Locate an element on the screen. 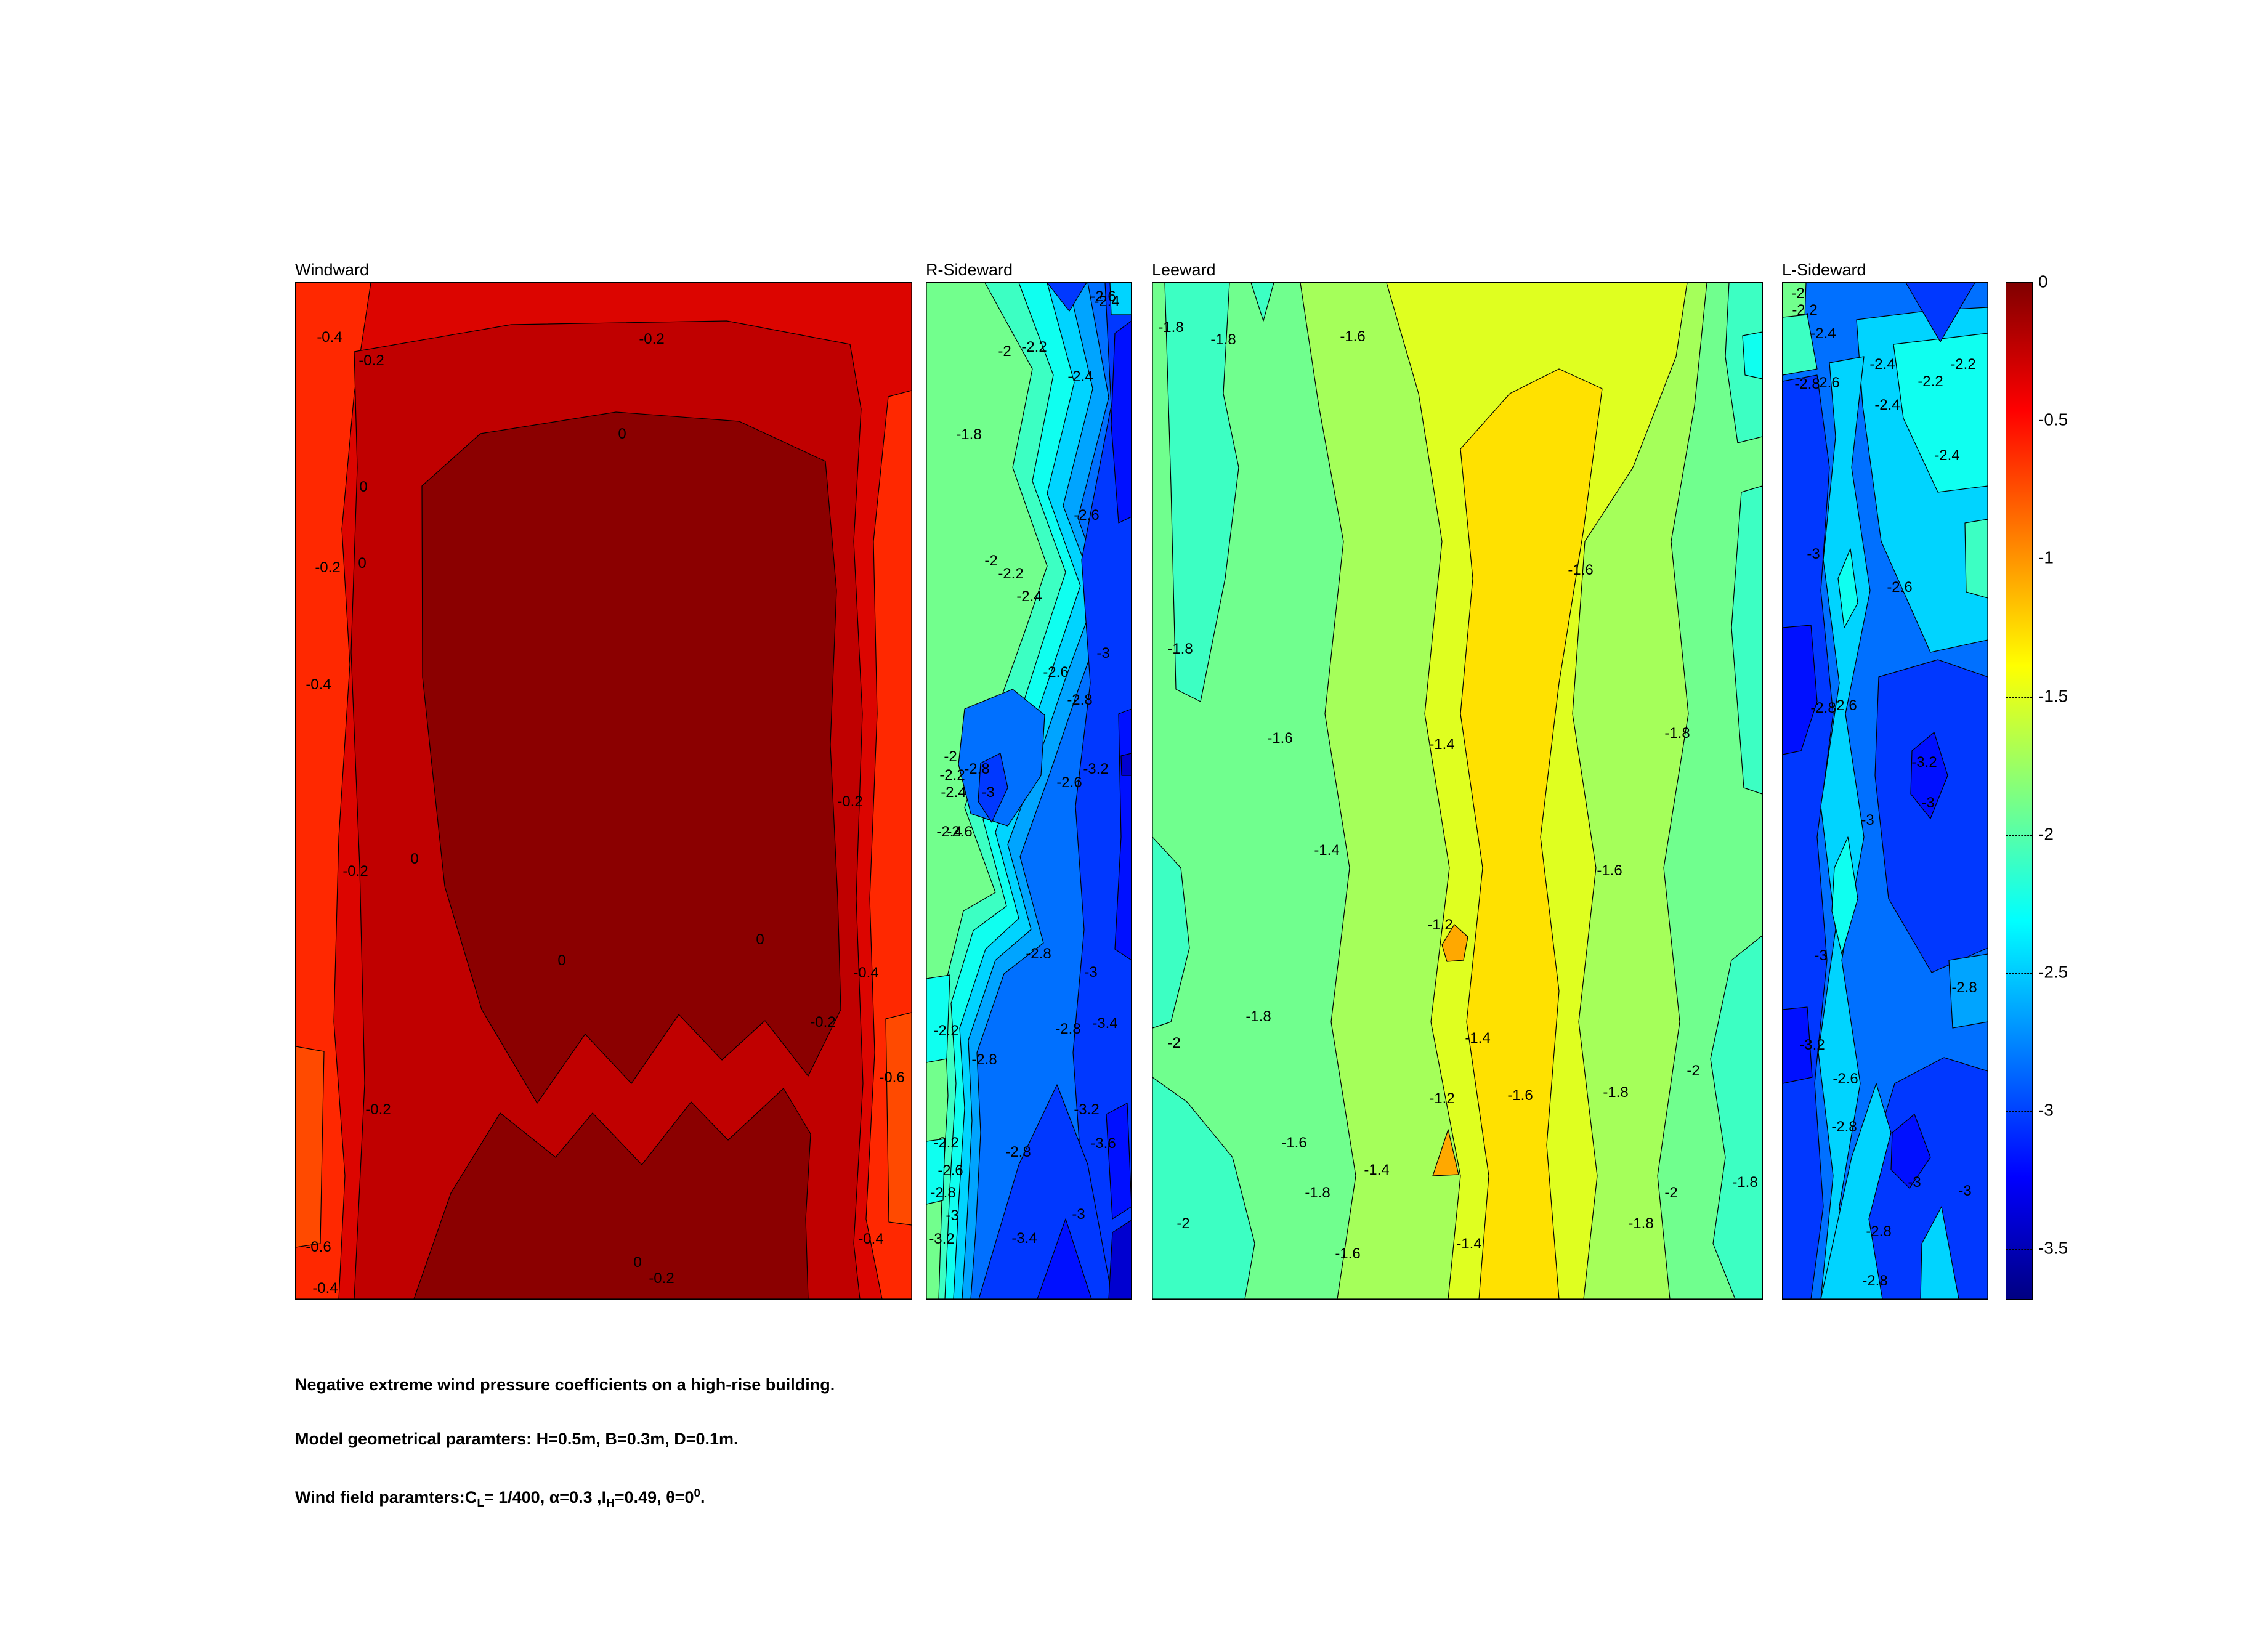 The image size is (2268, 1639). caption-segment: Wind field paramters:C is located at coordinates (386, 1497).